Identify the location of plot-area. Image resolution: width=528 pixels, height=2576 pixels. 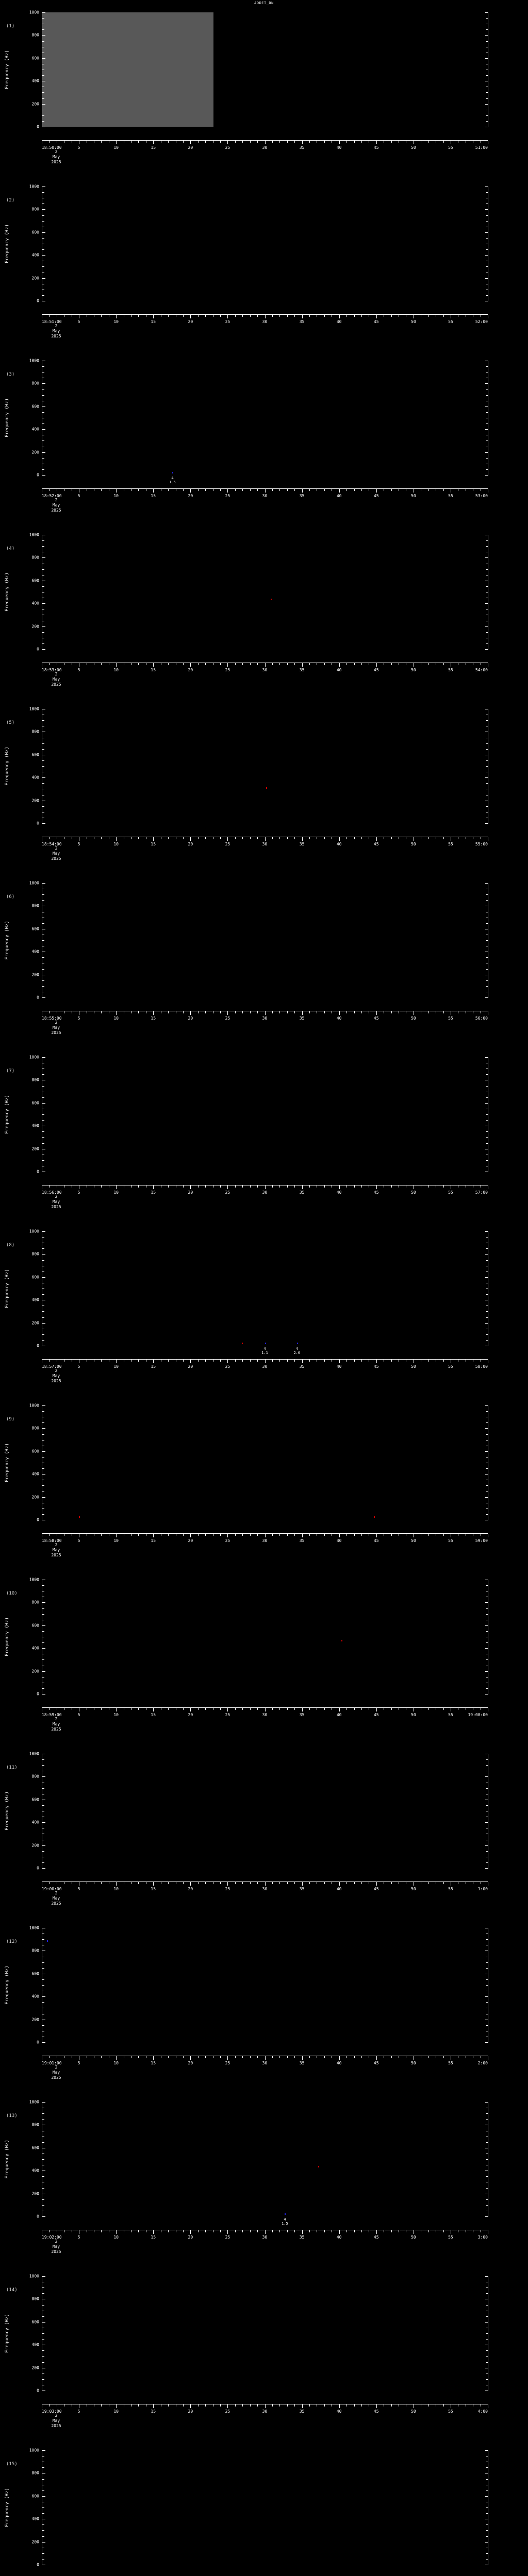
(265, 1637).